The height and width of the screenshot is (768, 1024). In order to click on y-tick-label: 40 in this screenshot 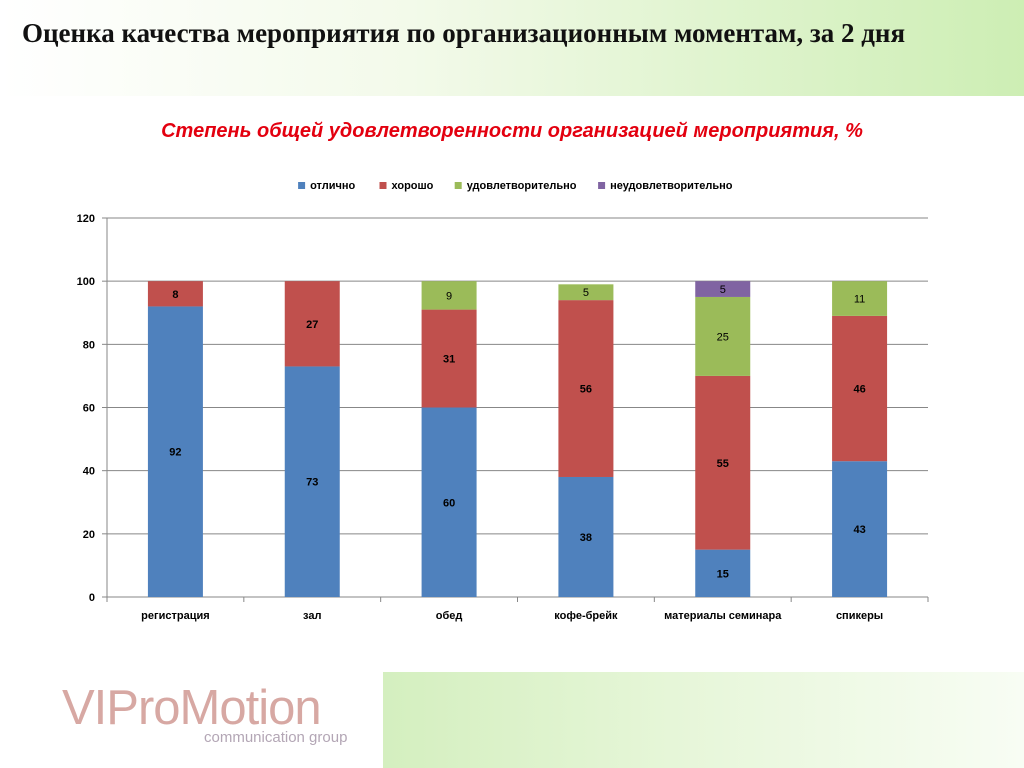, I will do `click(89, 472)`.